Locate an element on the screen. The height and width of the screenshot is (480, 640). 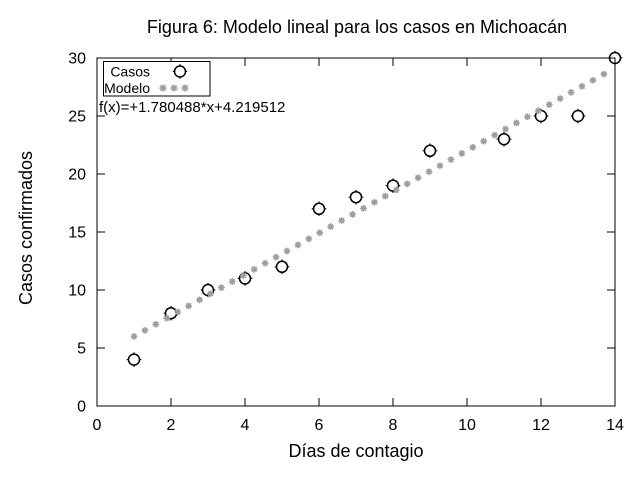
legend-label-modelo: Modelo is located at coordinates (127, 88).